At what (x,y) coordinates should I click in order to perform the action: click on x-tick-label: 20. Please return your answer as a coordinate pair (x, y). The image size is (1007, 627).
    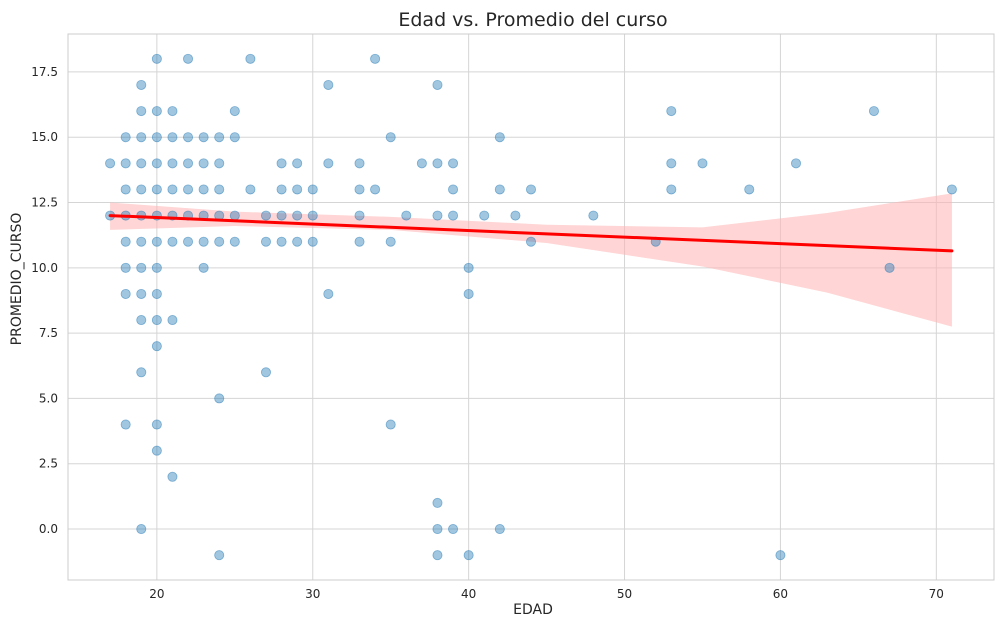
    Looking at the image, I should click on (156, 594).